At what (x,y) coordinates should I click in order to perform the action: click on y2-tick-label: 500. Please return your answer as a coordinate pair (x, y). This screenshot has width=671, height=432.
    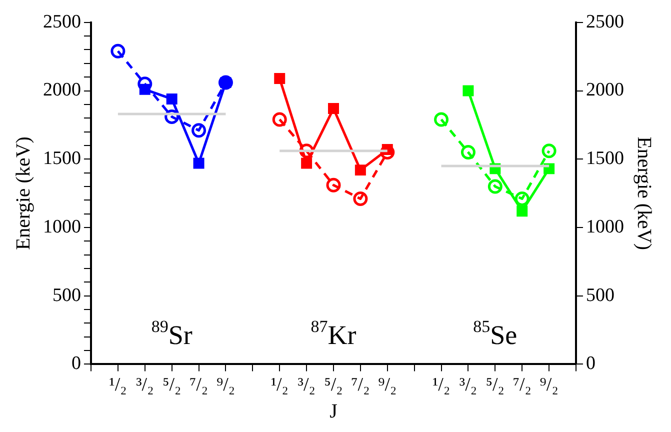
    Looking at the image, I should click on (600, 295).